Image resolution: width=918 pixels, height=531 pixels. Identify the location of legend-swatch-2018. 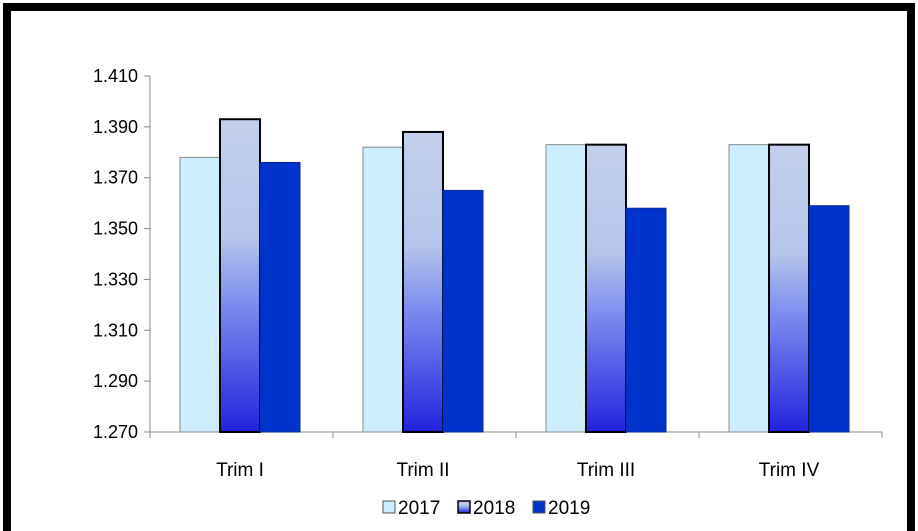
(464, 507).